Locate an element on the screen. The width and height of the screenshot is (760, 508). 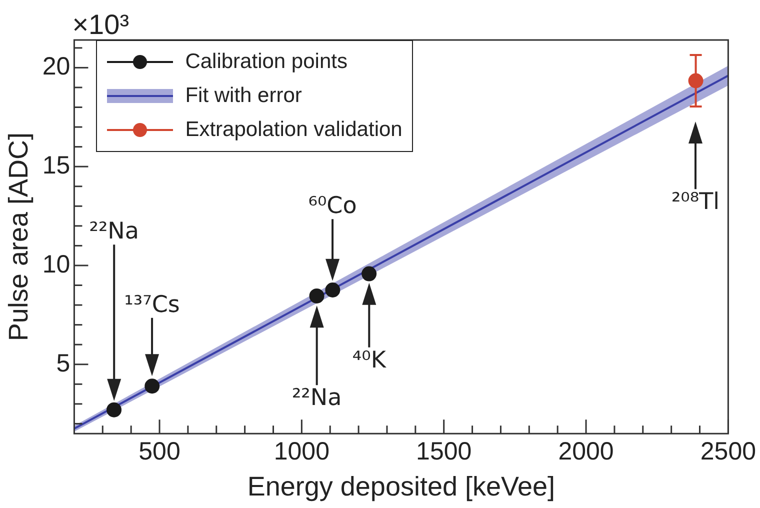
x-tick-label: 1500 is located at coordinates (444, 451).